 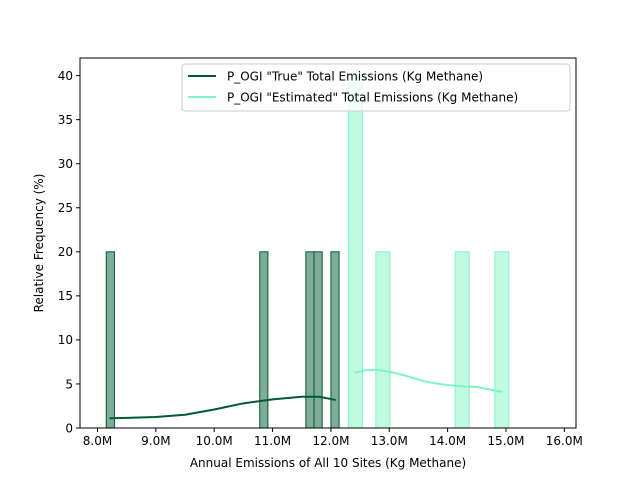 I want to click on x-tick-label: 13.0M, so click(x=389, y=441).